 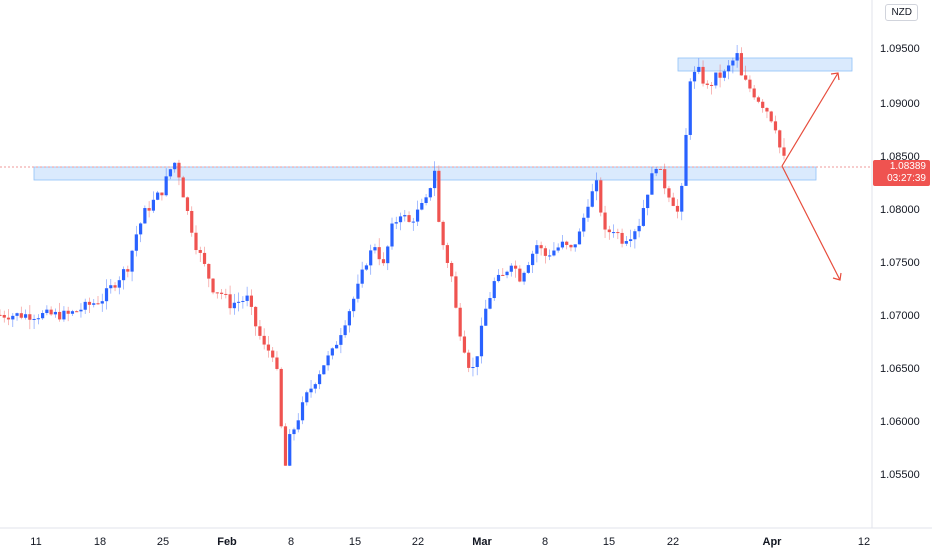 I want to click on projection-arrows, so click(x=811, y=176).